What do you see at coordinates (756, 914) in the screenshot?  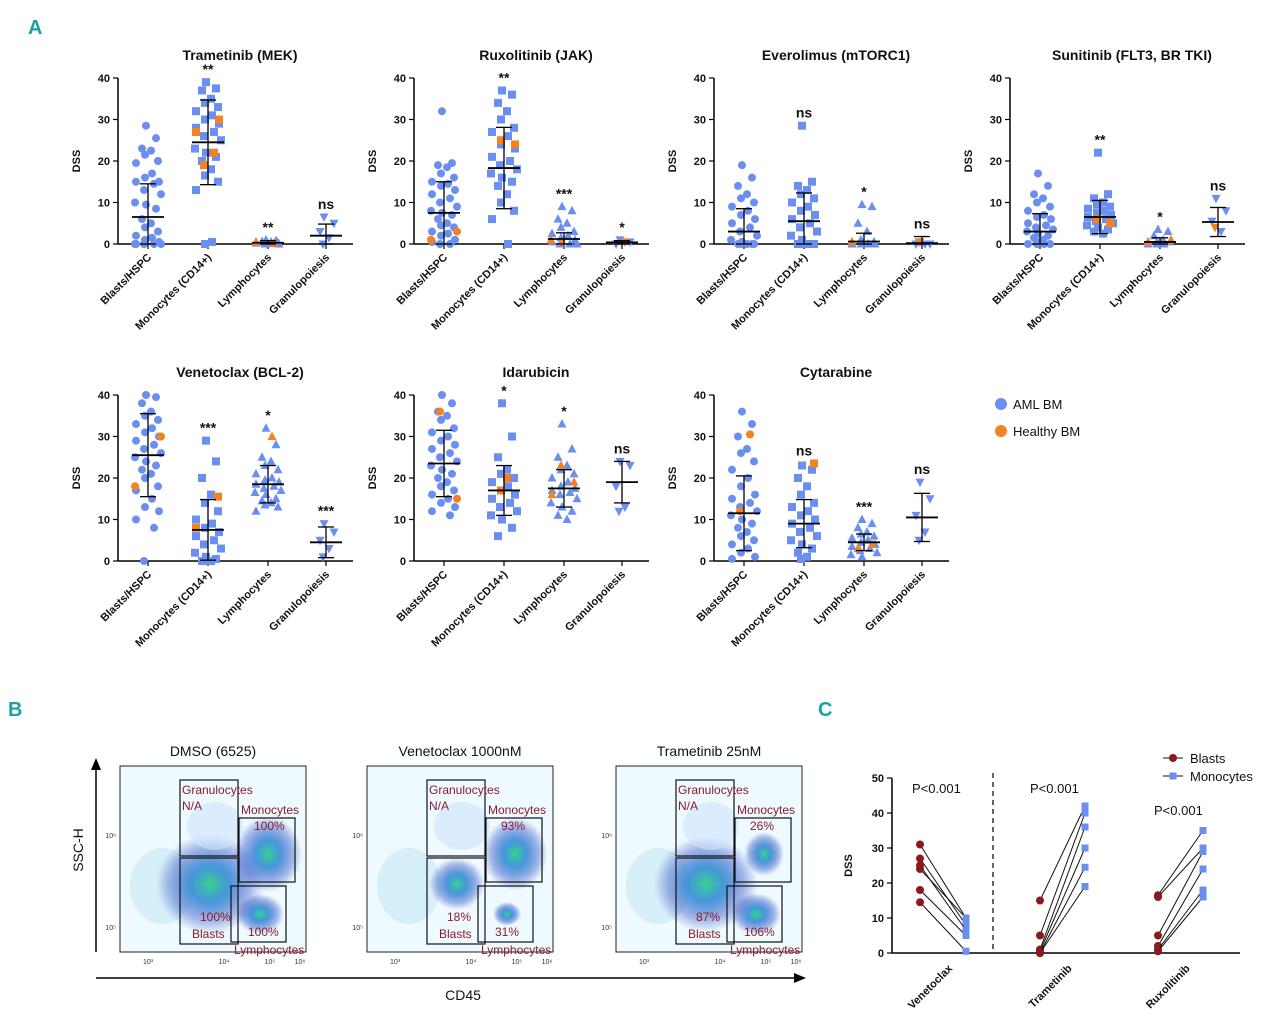 I see `lymphocyte-population-cloud` at bounding box center [756, 914].